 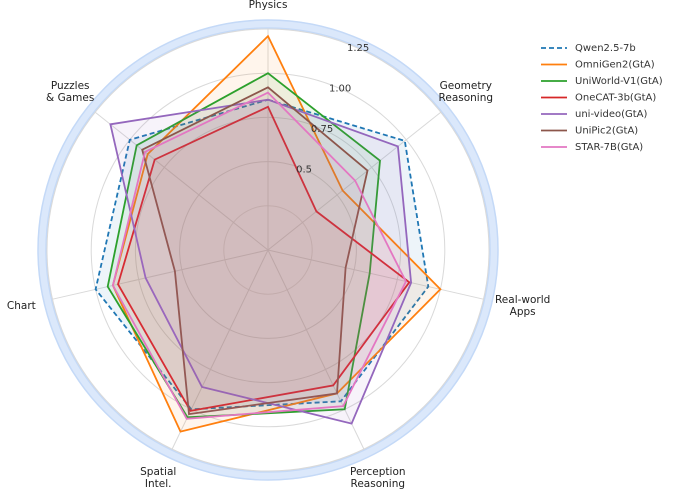 What do you see at coordinates (605, 48) in the screenshot?
I see `legend-label: Qwen2.5-7b` at bounding box center [605, 48].